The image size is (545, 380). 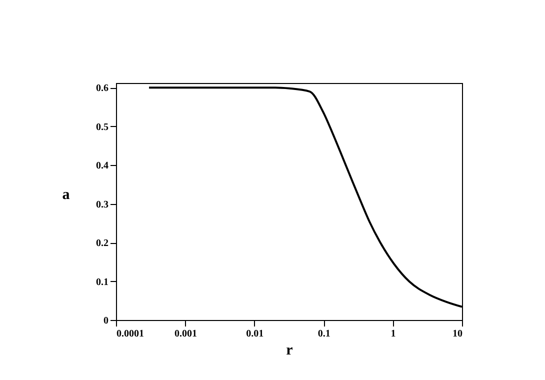 What do you see at coordinates (102, 204) in the screenshot?
I see `y-tick-label: 0.3` at bounding box center [102, 204].